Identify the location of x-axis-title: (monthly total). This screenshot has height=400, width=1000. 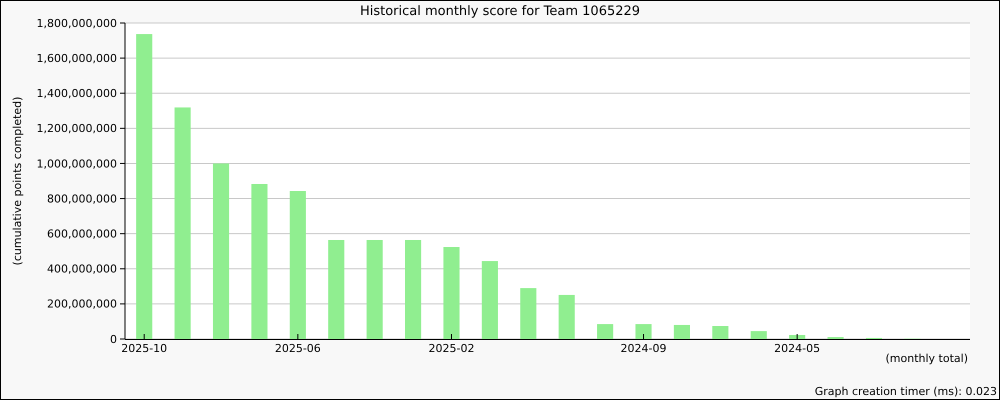
(927, 358).